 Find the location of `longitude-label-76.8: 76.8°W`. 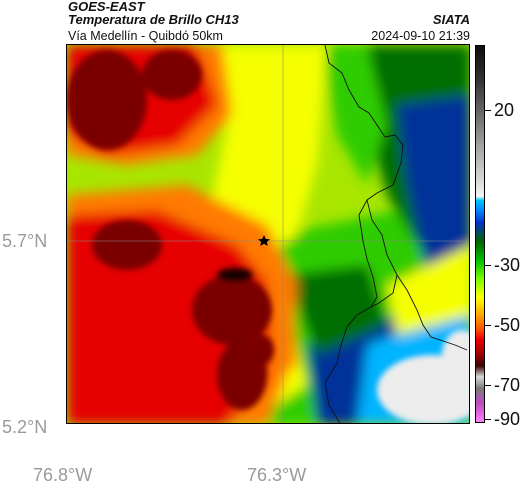

longitude-label-76.8: 76.8°W is located at coordinates (63, 475).